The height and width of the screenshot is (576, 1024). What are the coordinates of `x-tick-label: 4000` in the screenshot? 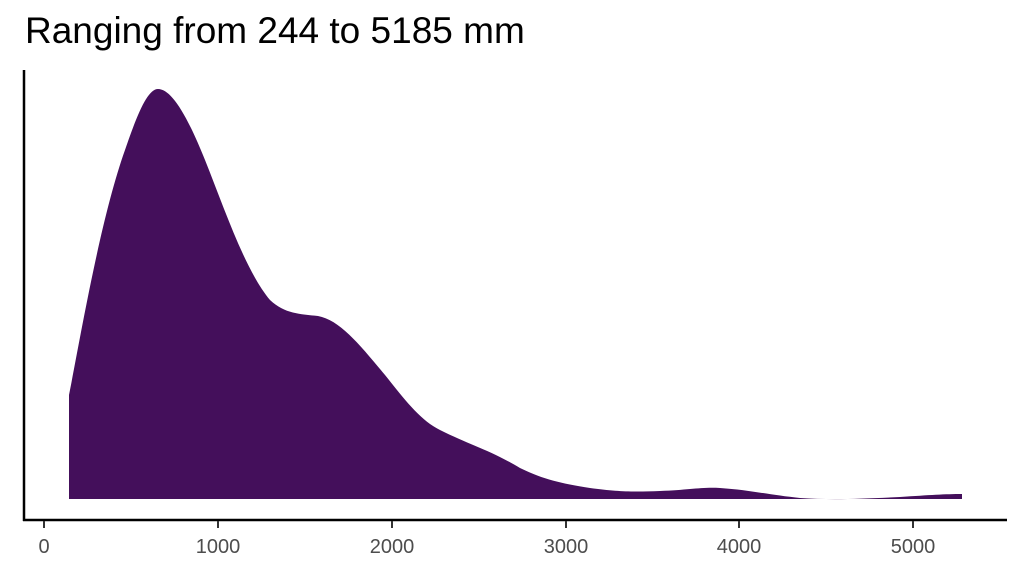 It's located at (739, 547).